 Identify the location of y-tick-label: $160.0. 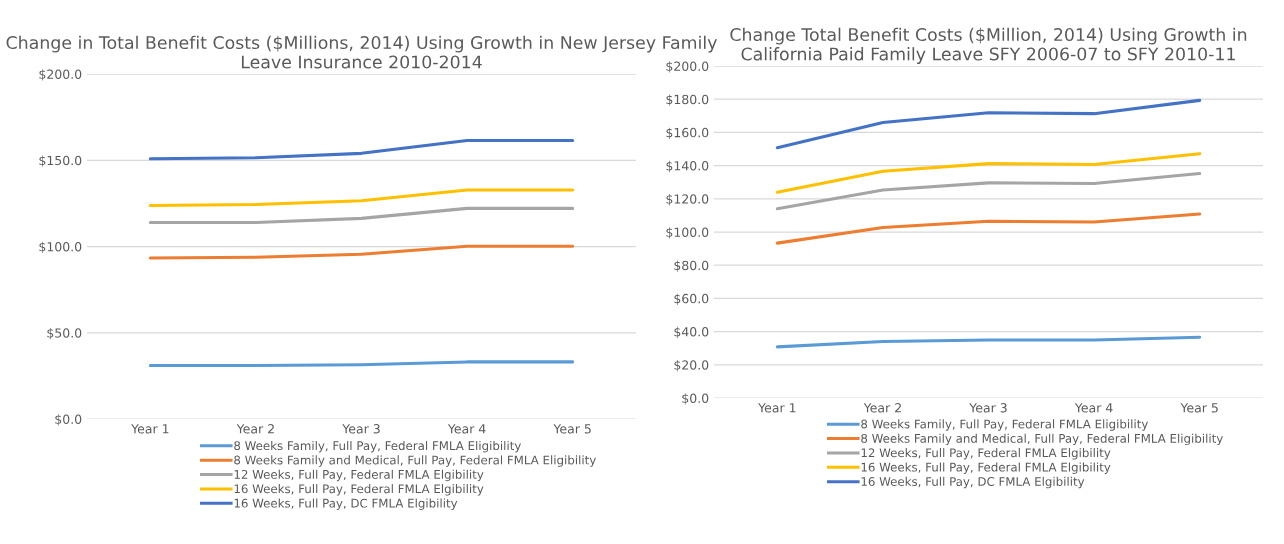
(687, 133).